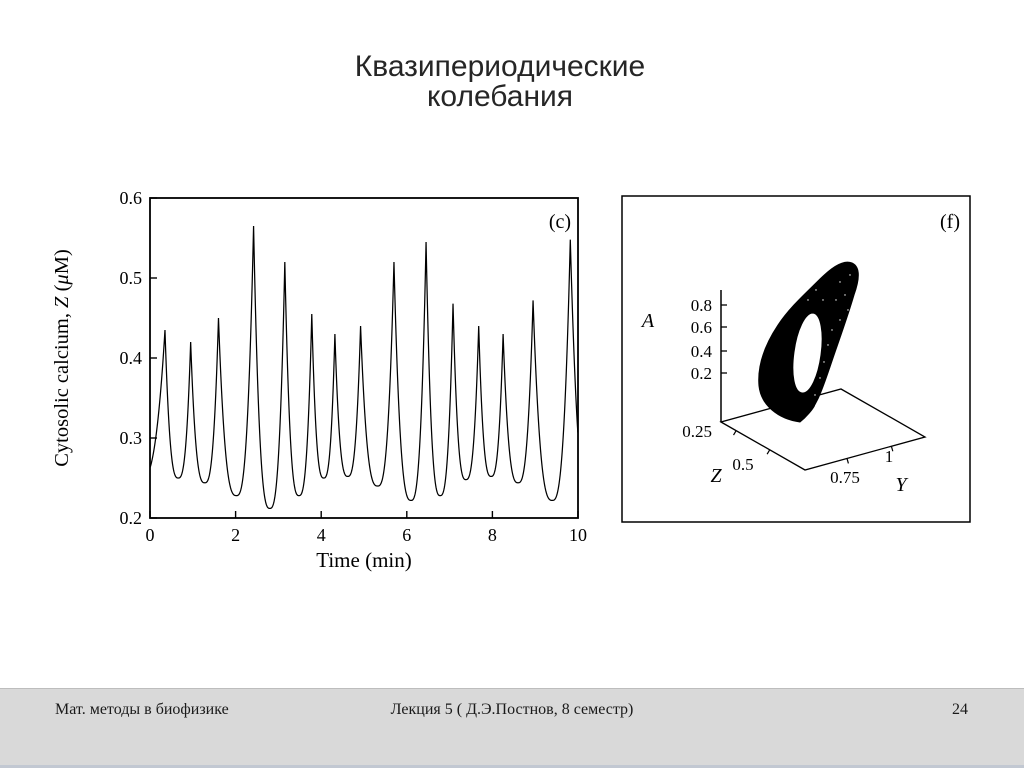 This screenshot has height=768, width=1024. I want to click on svg-text: 6, so click(406, 535).